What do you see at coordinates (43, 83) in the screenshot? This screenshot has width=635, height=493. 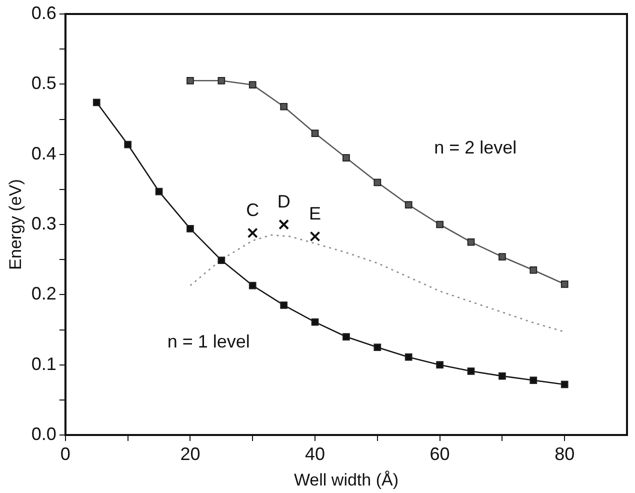 I see `y-tick-label: 0.5` at bounding box center [43, 83].